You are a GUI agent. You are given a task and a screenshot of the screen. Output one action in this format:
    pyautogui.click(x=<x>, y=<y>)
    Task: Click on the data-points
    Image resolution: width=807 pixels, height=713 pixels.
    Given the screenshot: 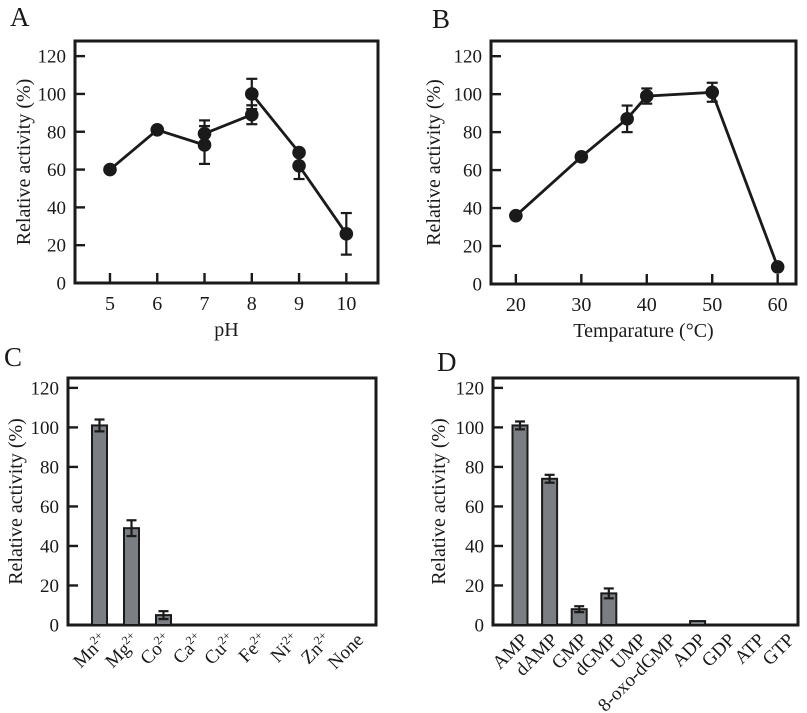 What is the action you would take?
    pyautogui.click(x=647, y=179)
    